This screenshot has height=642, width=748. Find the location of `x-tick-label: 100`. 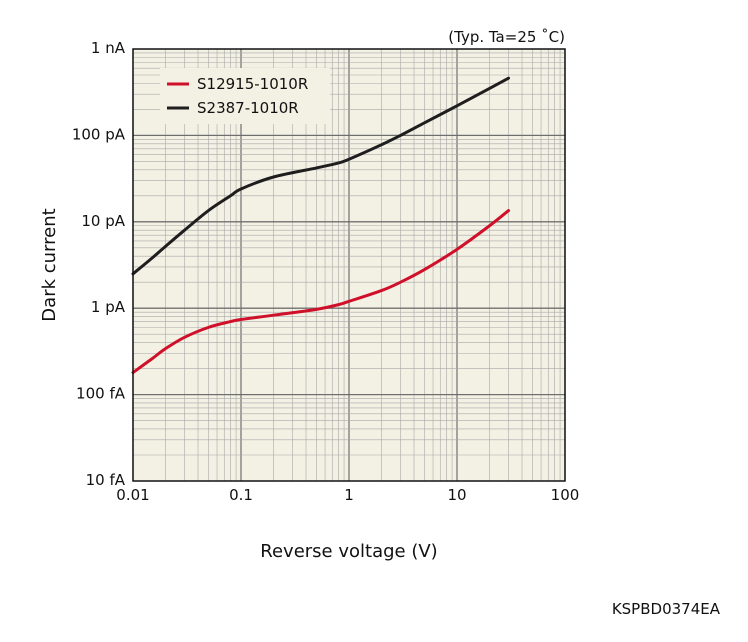

x-tick-label: 100 is located at coordinates (565, 495).